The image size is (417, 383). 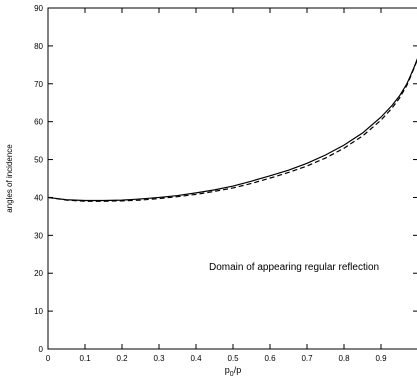 I want to click on annotation-text: Domain of appearing regular reflection, so click(x=294, y=267).